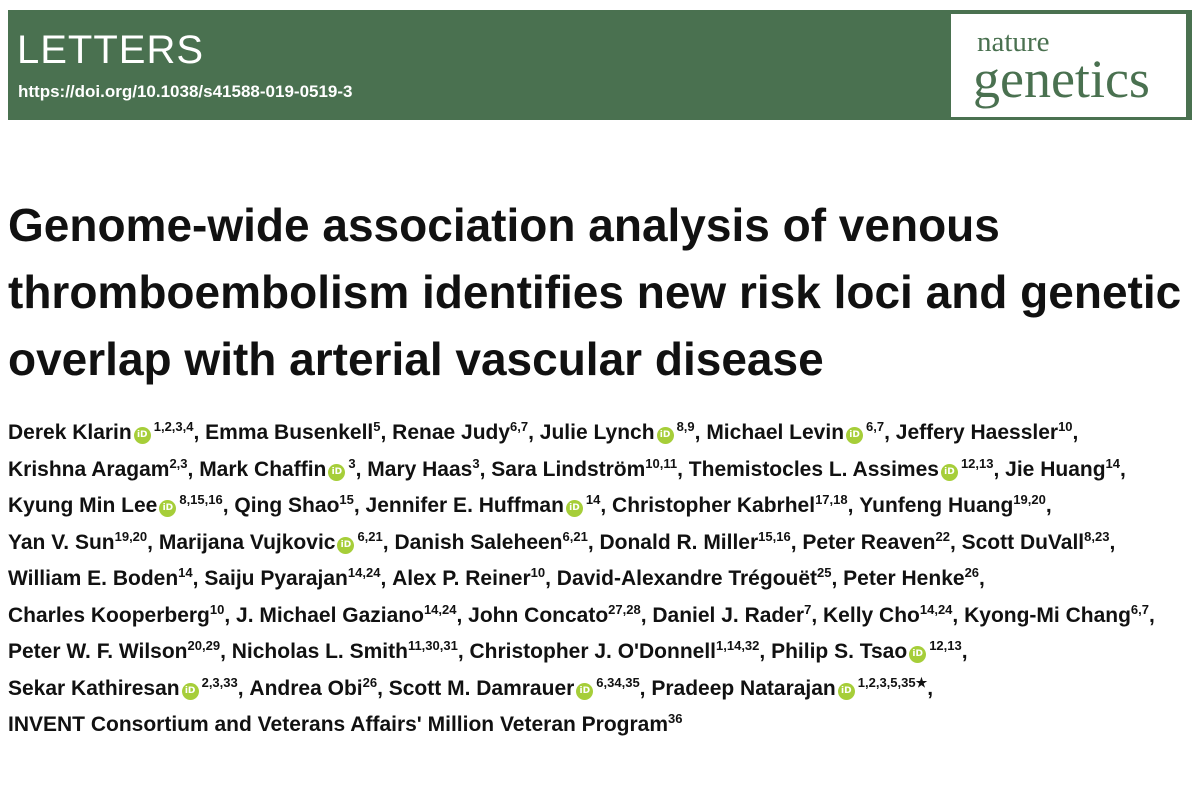 The image size is (1200, 791). I want to click on author-name: Kyong-Mi Chang, so click(1047, 615).